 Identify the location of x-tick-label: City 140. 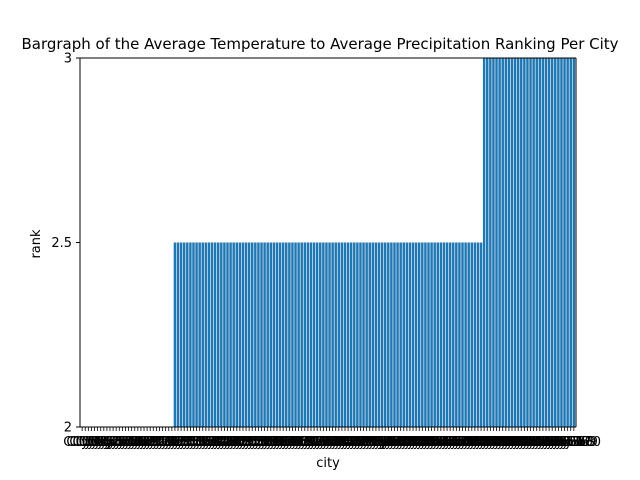
(512, 442).